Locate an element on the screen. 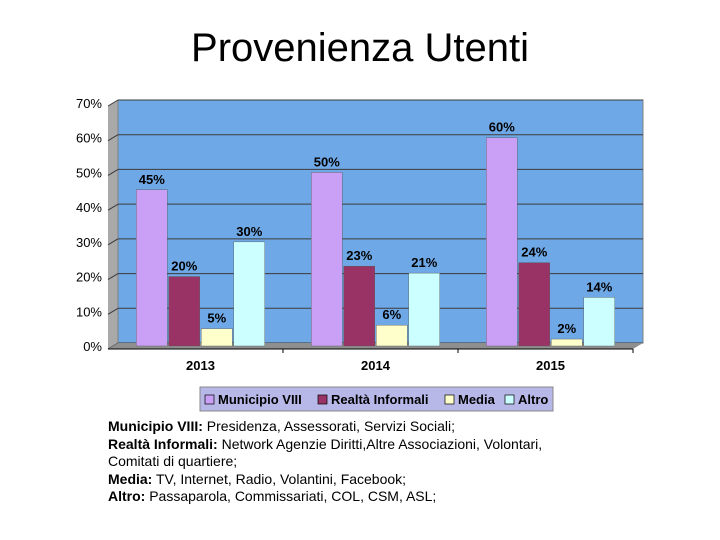 The height and width of the screenshot is (540, 720). data-label: 50% is located at coordinates (327, 161).